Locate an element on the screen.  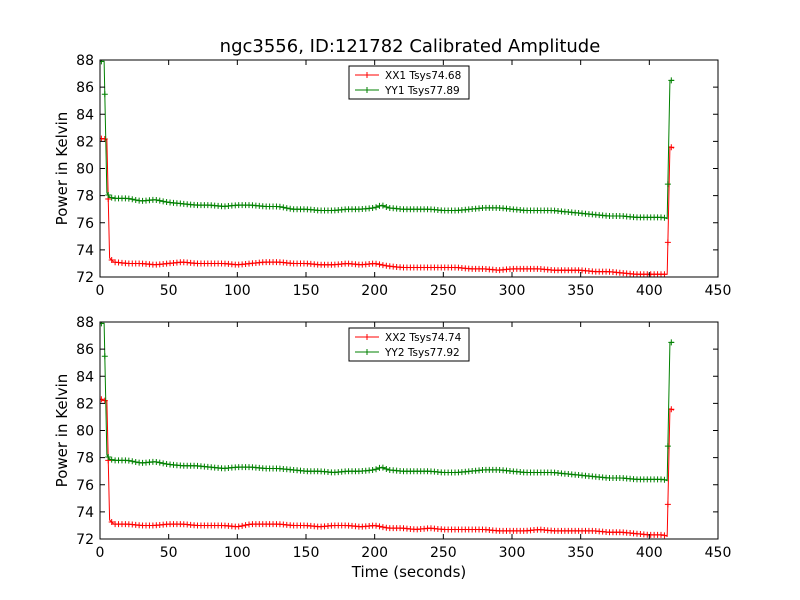
chart-title: ngc3556, ID:121782 Calibrated Amplitude is located at coordinates (410, 46).